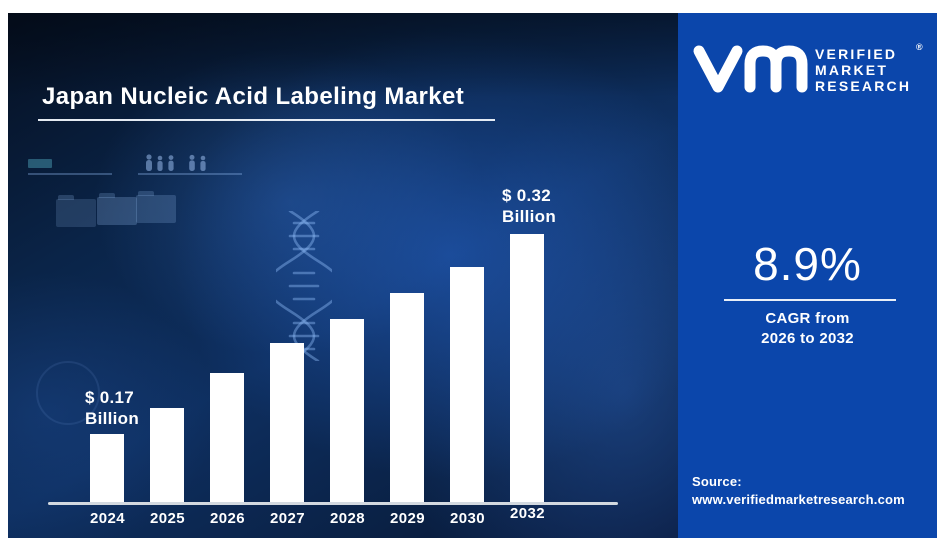 Image resolution: width=939 pixels, height=544 pixels. Describe the element at coordinates (856, 54) in the screenshot. I see `brand-line: VERIFIED` at that location.